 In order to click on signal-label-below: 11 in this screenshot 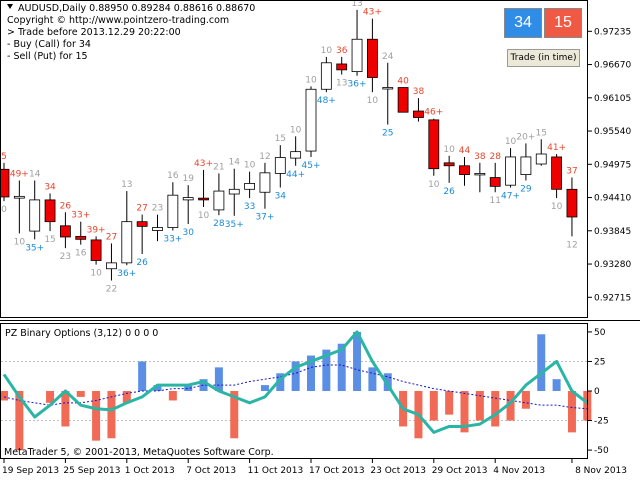, I will do `click(494, 201)`.